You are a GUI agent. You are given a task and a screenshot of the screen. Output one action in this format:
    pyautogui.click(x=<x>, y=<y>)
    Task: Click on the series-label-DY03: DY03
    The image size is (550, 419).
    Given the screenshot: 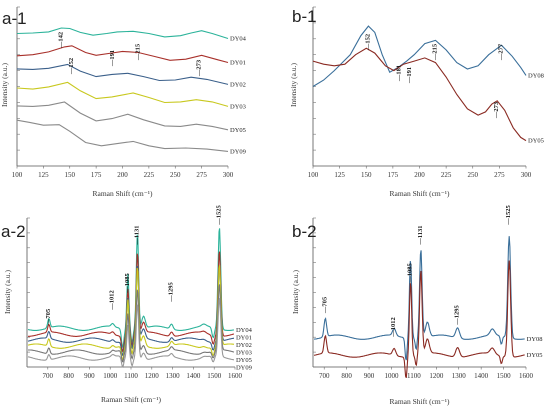 What is the action you would take?
    pyautogui.click(x=244, y=352)
    